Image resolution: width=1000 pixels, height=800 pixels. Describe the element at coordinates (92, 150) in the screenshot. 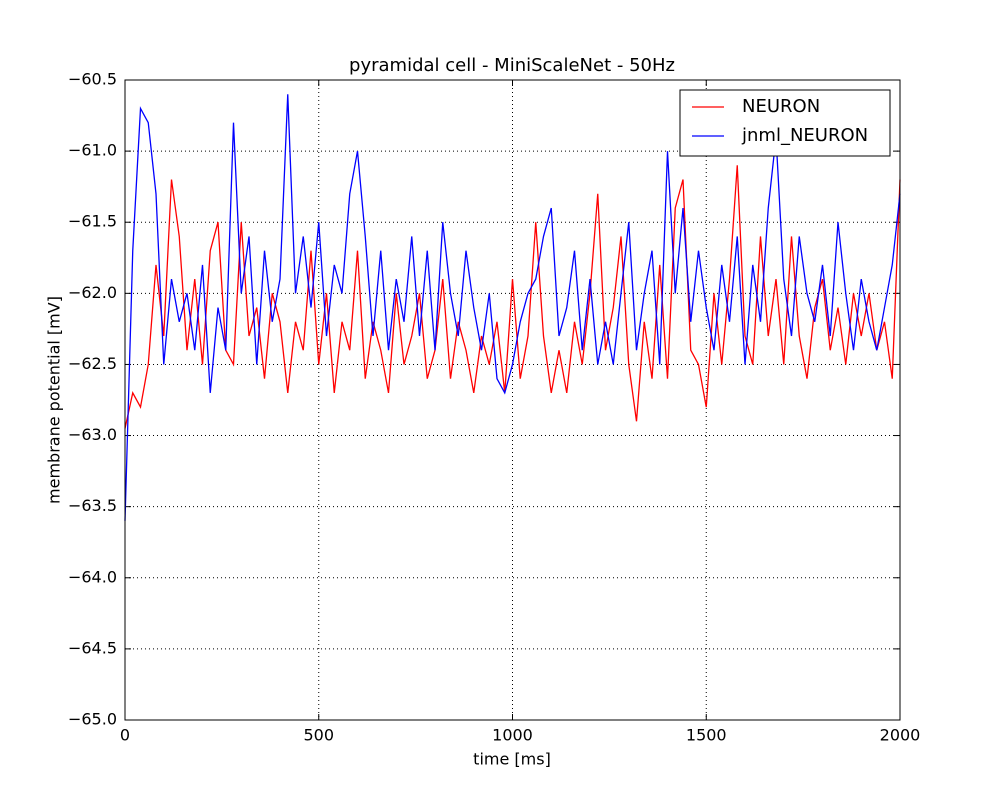

I see `y-tick-label: −61.0` at that location.